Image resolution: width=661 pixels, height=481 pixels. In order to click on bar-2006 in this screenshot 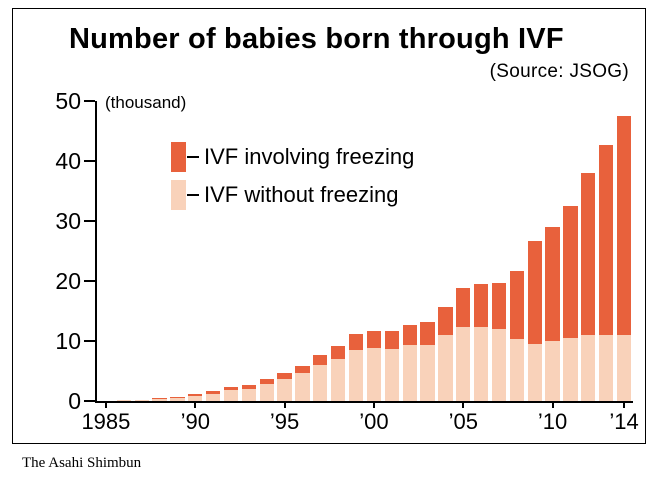, I will do `click(481, 342)`.